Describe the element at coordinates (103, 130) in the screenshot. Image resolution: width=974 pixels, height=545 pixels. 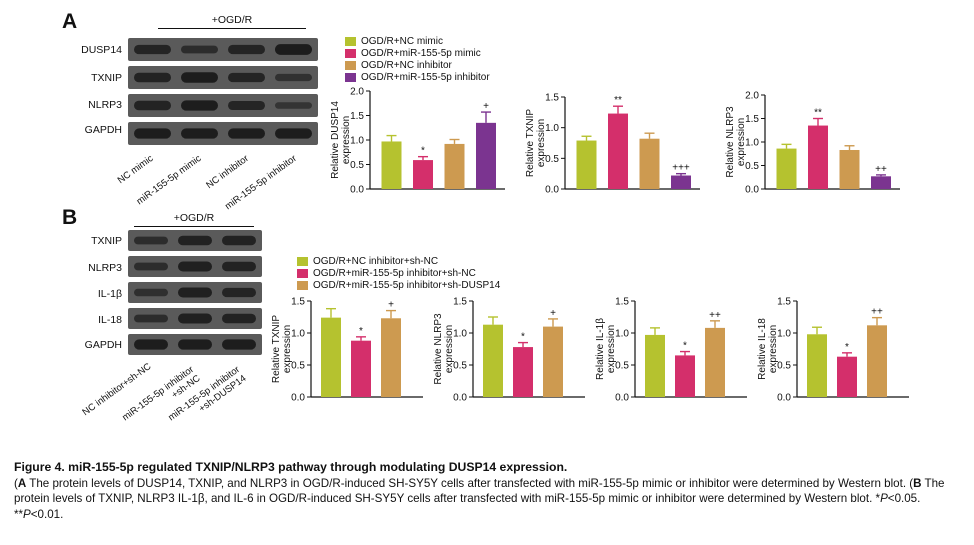
I see `blot-label-gapdh: GAPDH` at that location.